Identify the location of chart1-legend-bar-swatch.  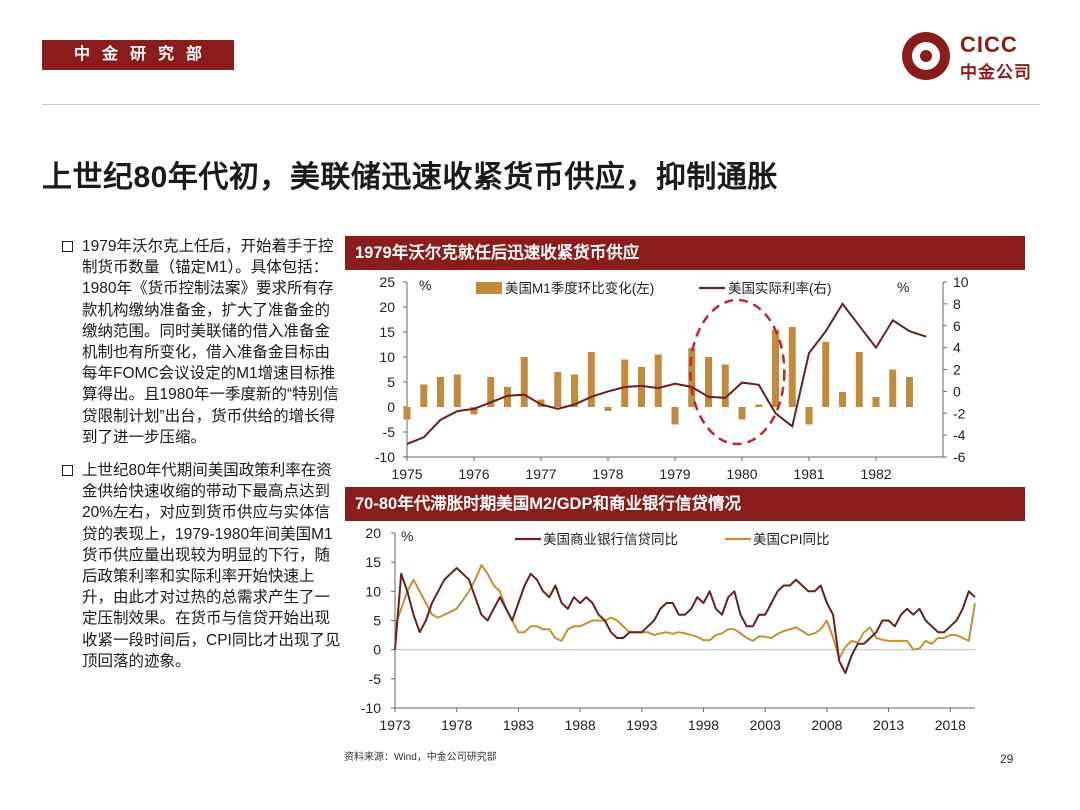
(489, 288).